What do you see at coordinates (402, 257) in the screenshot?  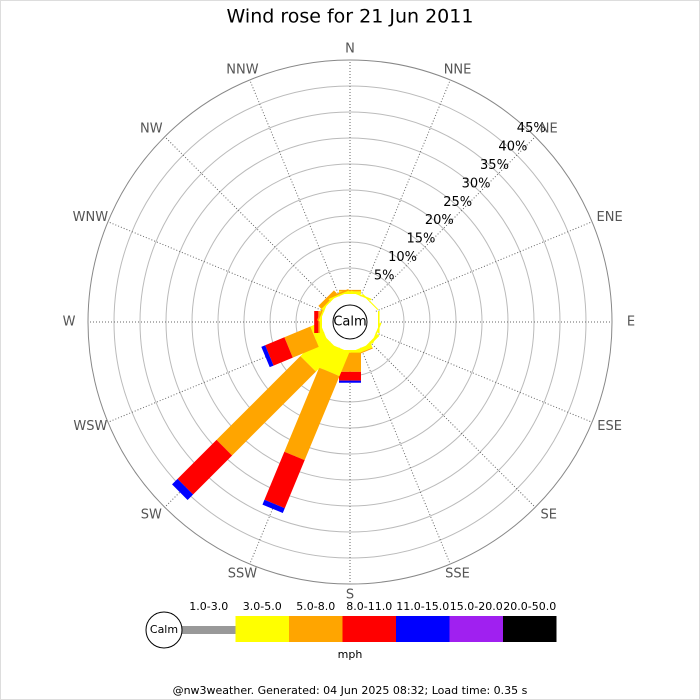 I see `r-tick-label: 10%` at bounding box center [402, 257].